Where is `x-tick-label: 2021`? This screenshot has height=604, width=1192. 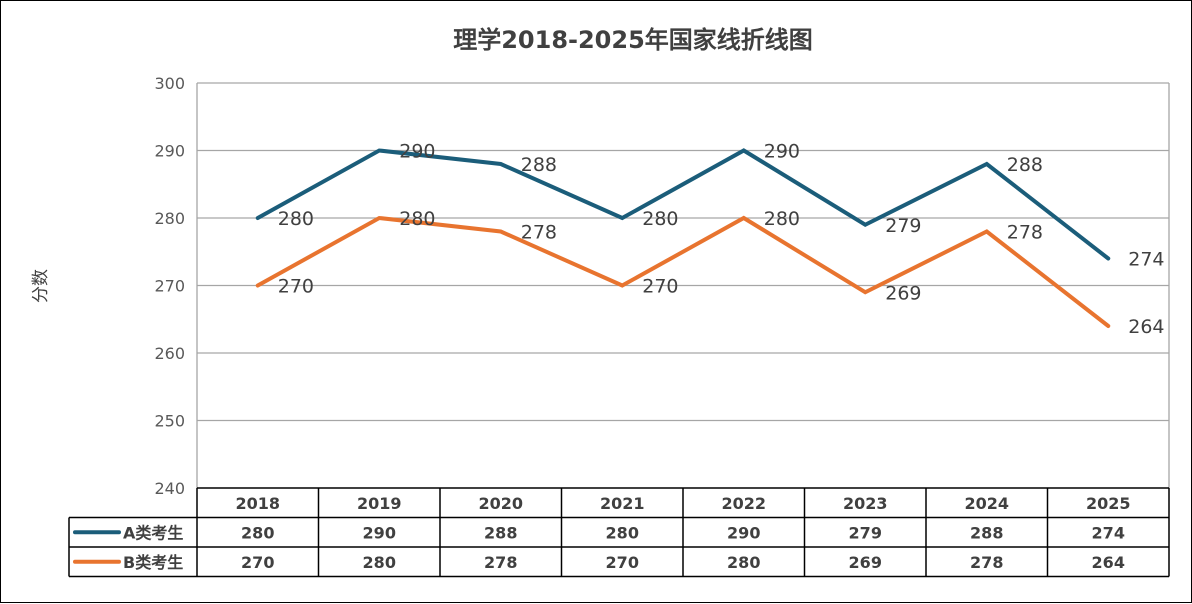 x-tick-label: 2021 is located at coordinates (622, 503).